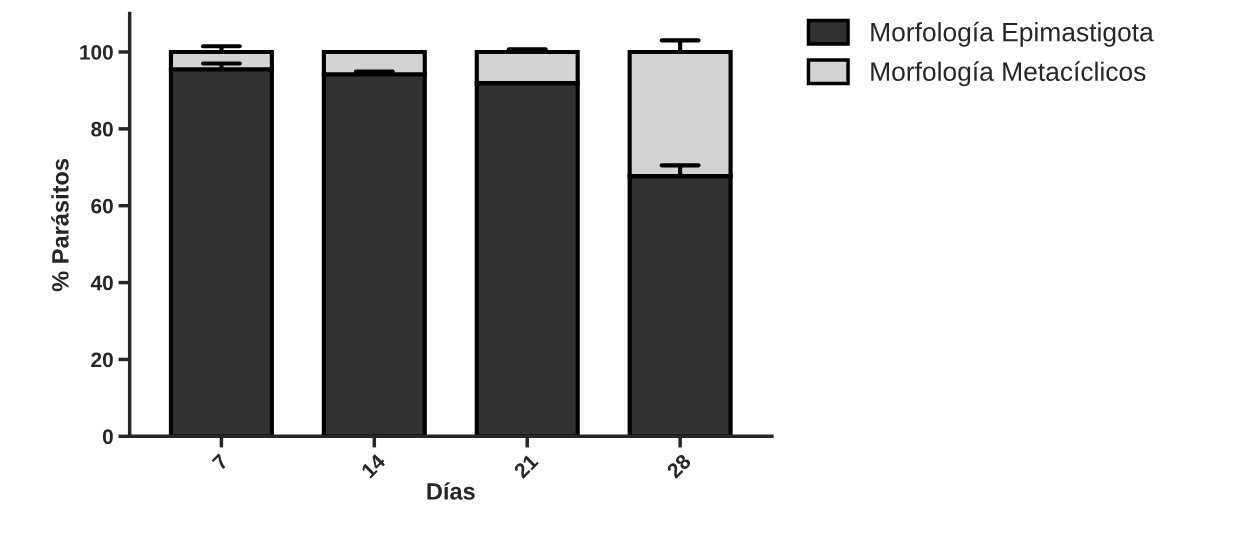  What do you see at coordinates (102, 129) in the screenshot?
I see `y-tick-label: 80` at bounding box center [102, 129].